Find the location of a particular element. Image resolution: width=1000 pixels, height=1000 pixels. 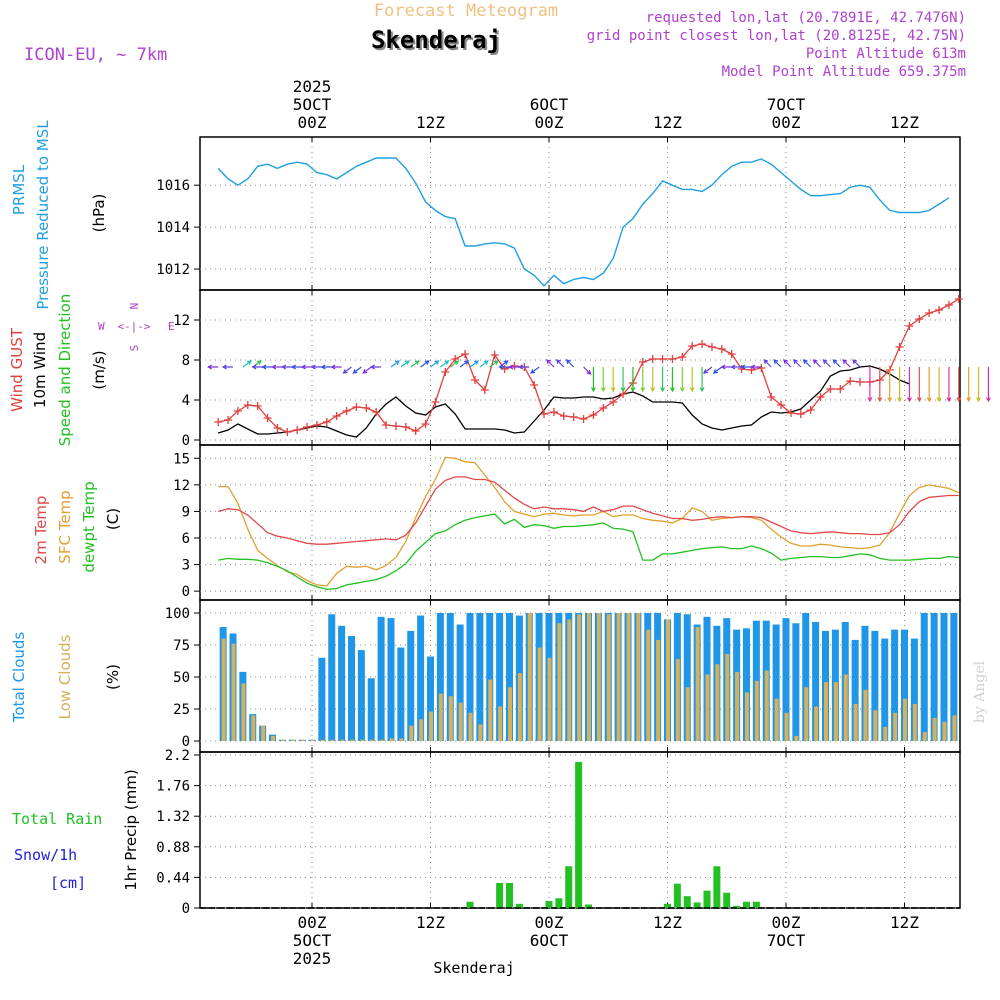

y-tick-label: 3 is located at coordinates (186, 566).